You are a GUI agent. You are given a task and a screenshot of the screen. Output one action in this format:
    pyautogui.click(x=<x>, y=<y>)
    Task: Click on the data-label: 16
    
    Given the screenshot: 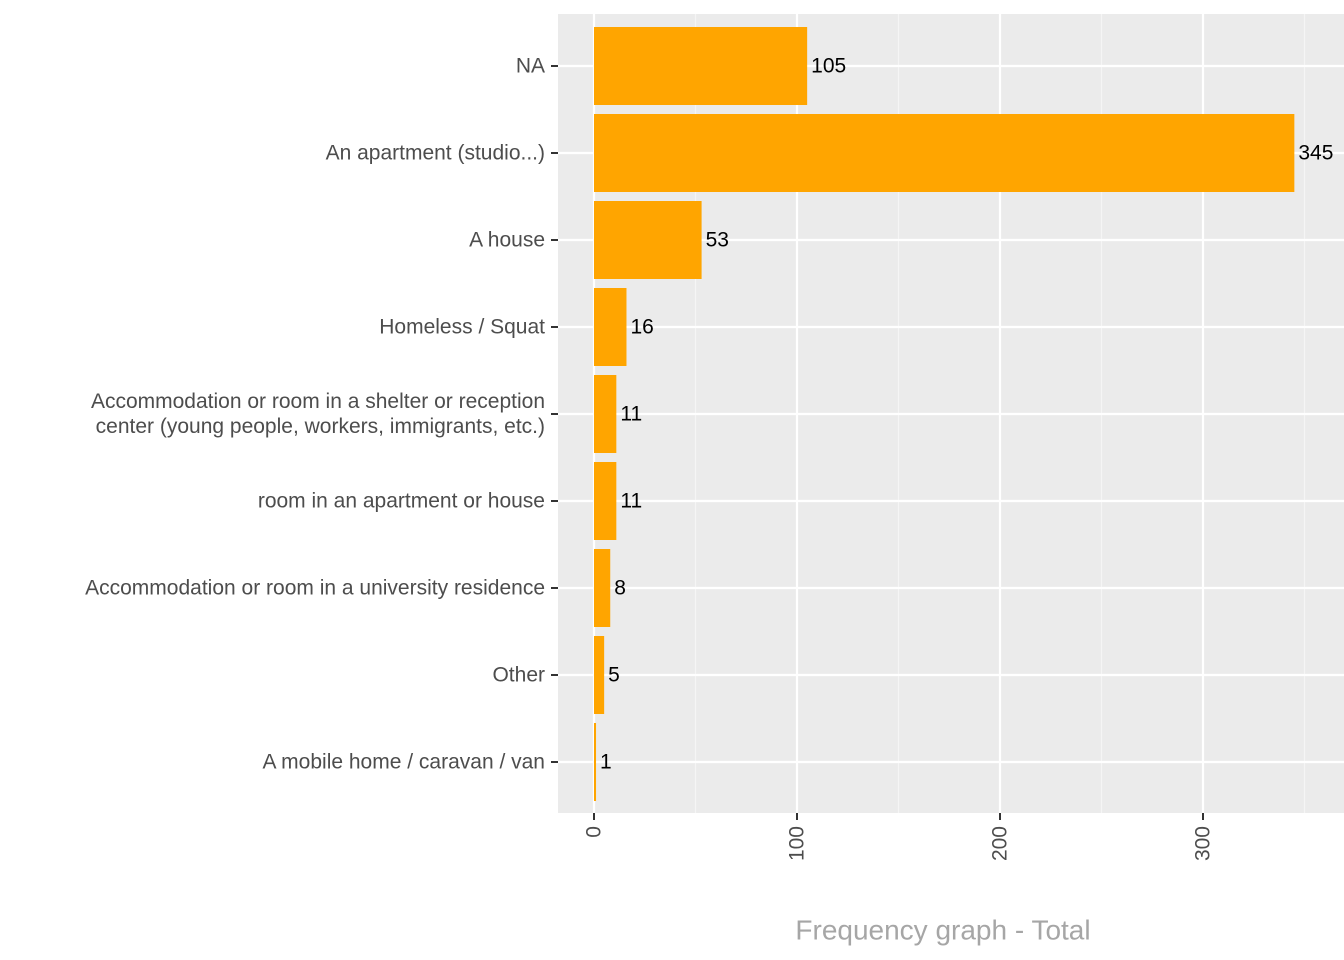 What is the action you would take?
    pyautogui.click(x=641, y=327)
    